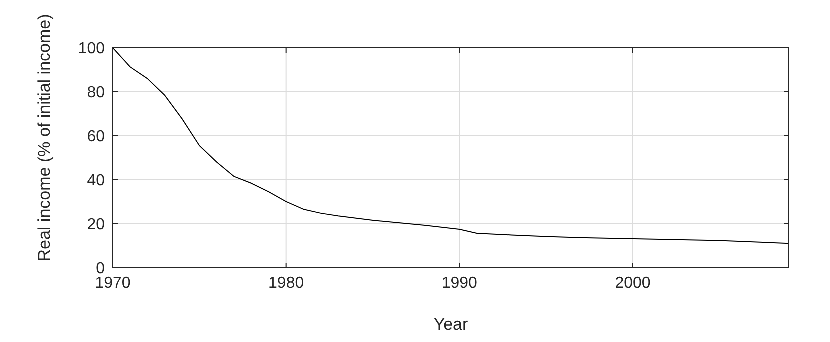 Image resolution: width=830 pixels, height=342 pixels. I want to click on x-tick-label: 1970, so click(113, 283).